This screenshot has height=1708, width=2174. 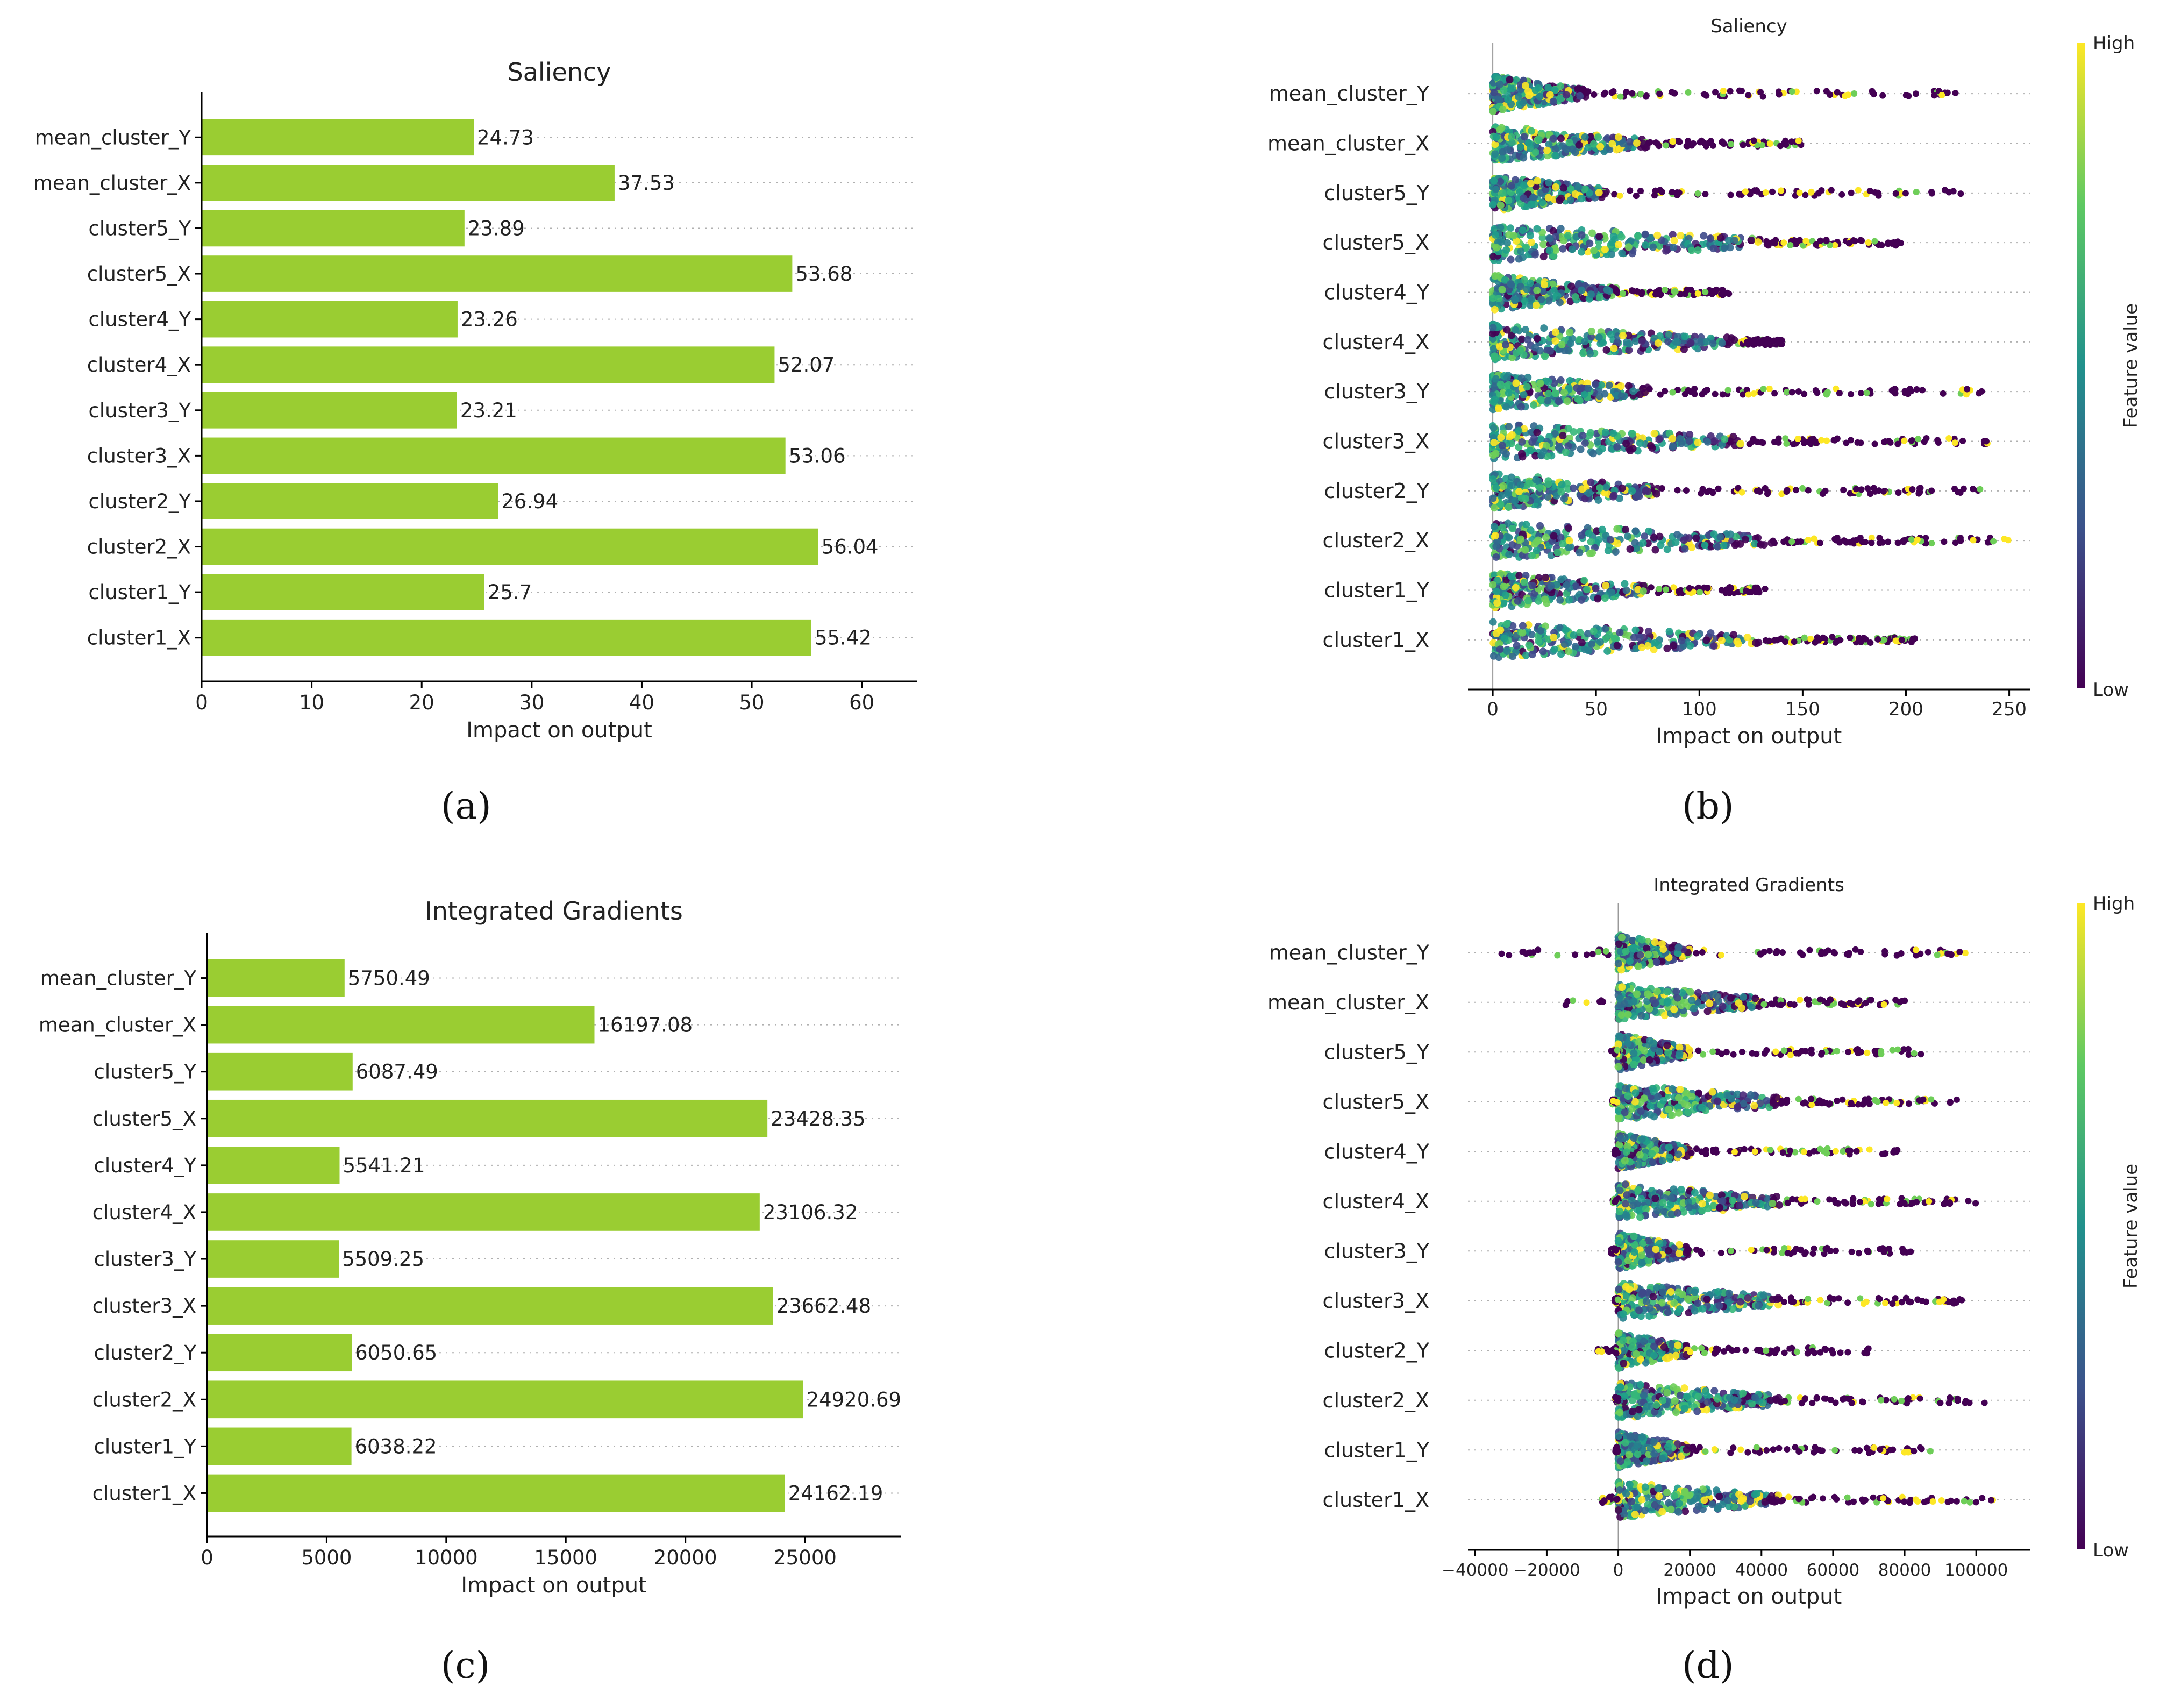 I want to click on x-tick-label: 0, so click(x=207, y=1557).